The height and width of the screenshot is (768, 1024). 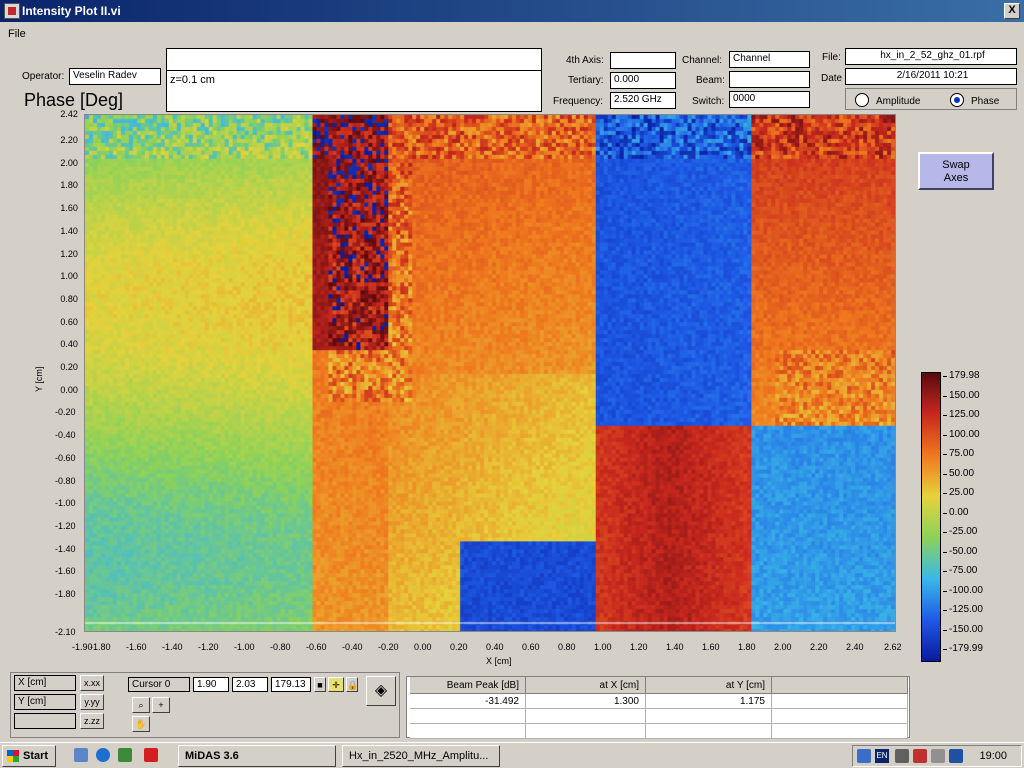 What do you see at coordinates (316, 647) in the screenshot?
I see `x-tick-label: -0.60` at bounding box center [316, 647].